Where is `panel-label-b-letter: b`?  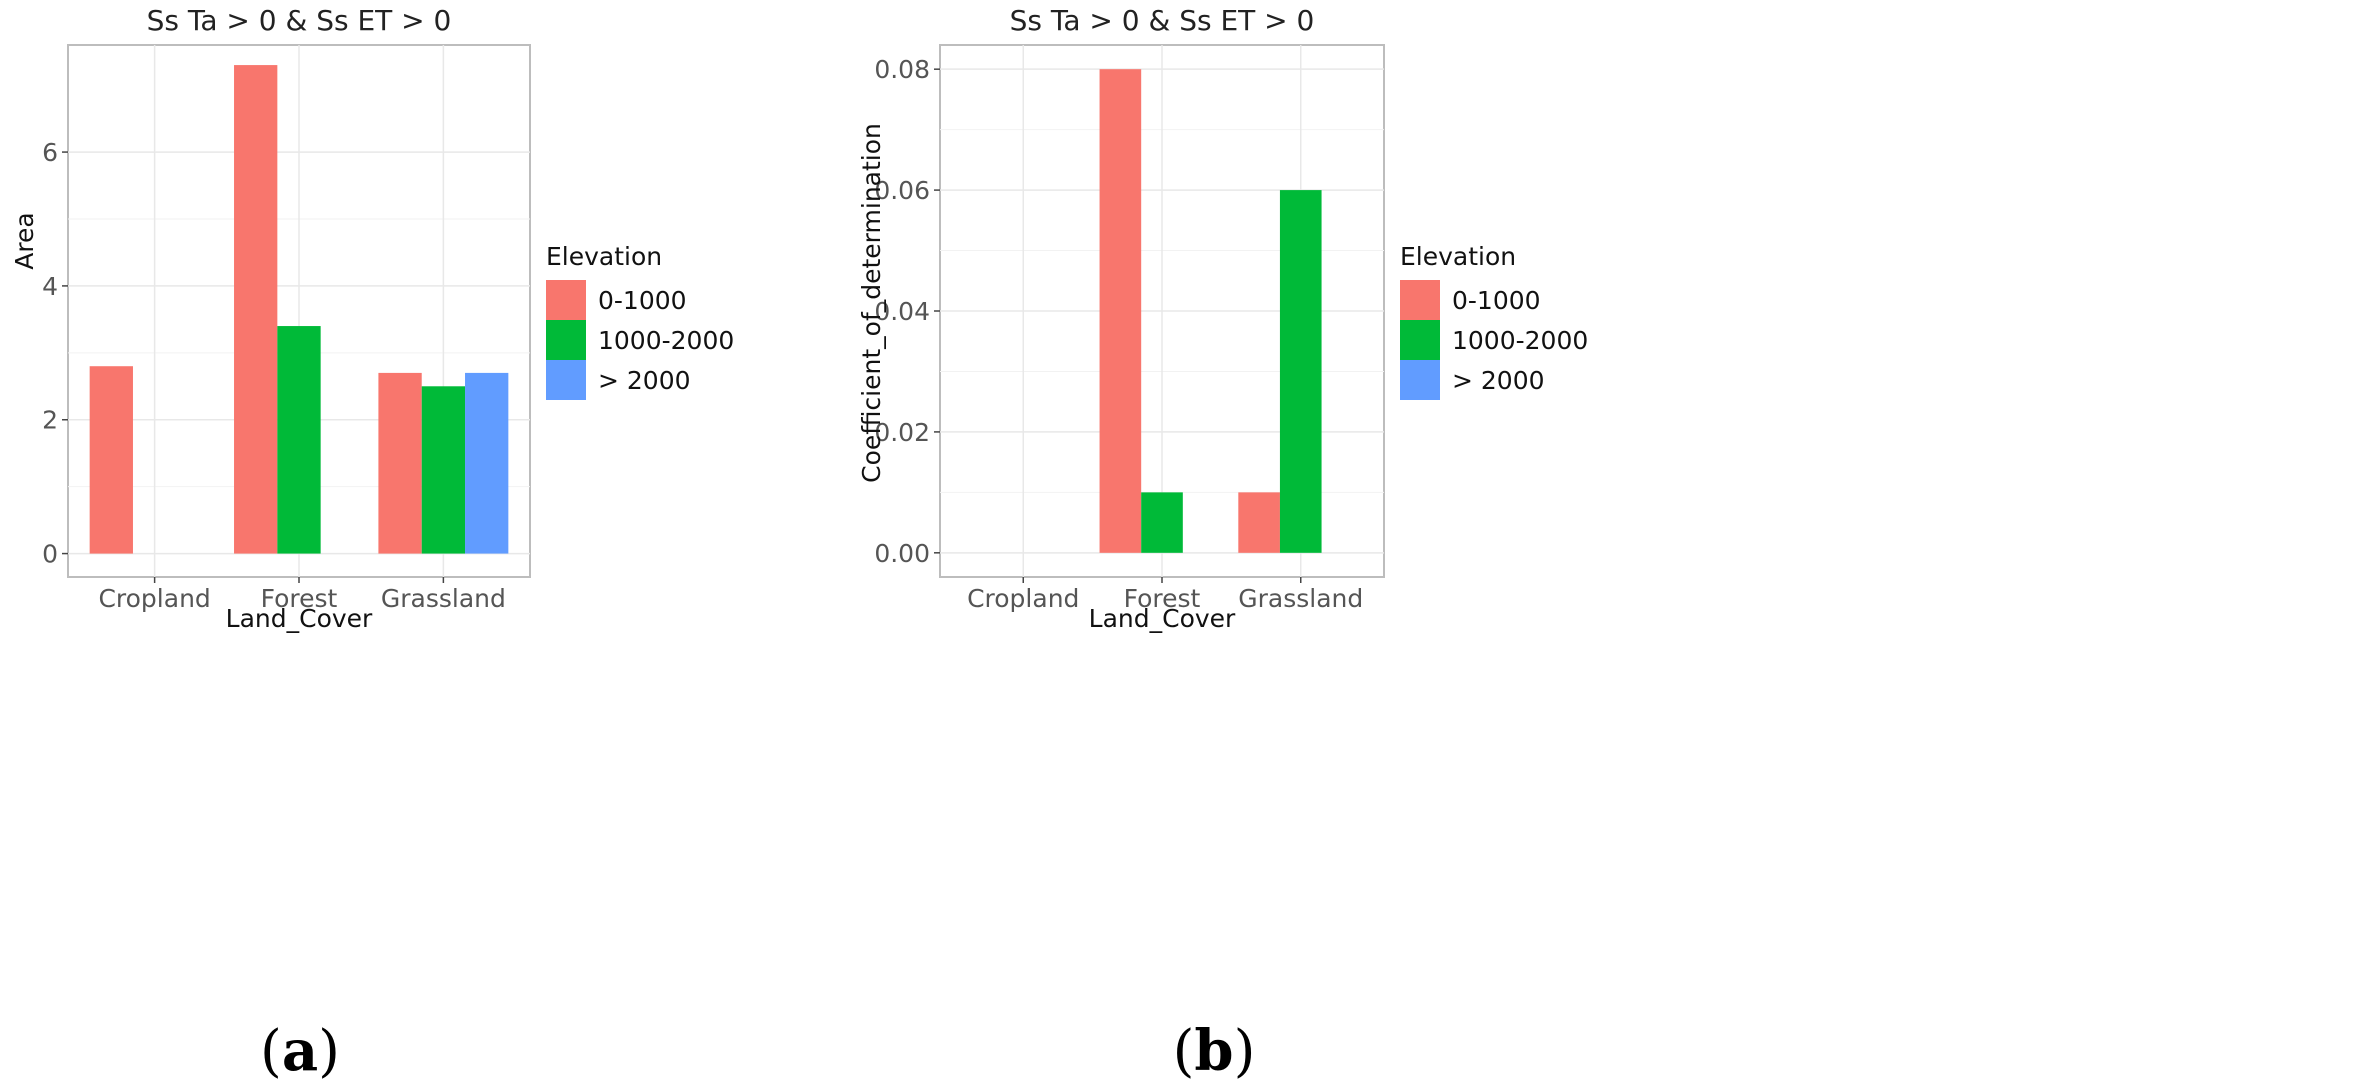
panel-label-b-letter: b is located at coordinates (1213, 1051).